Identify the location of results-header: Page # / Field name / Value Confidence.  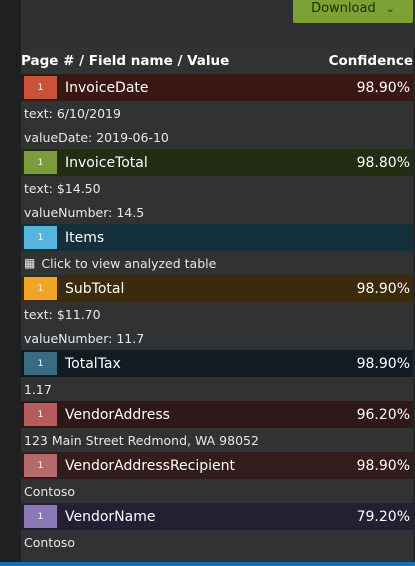
(218, 61).